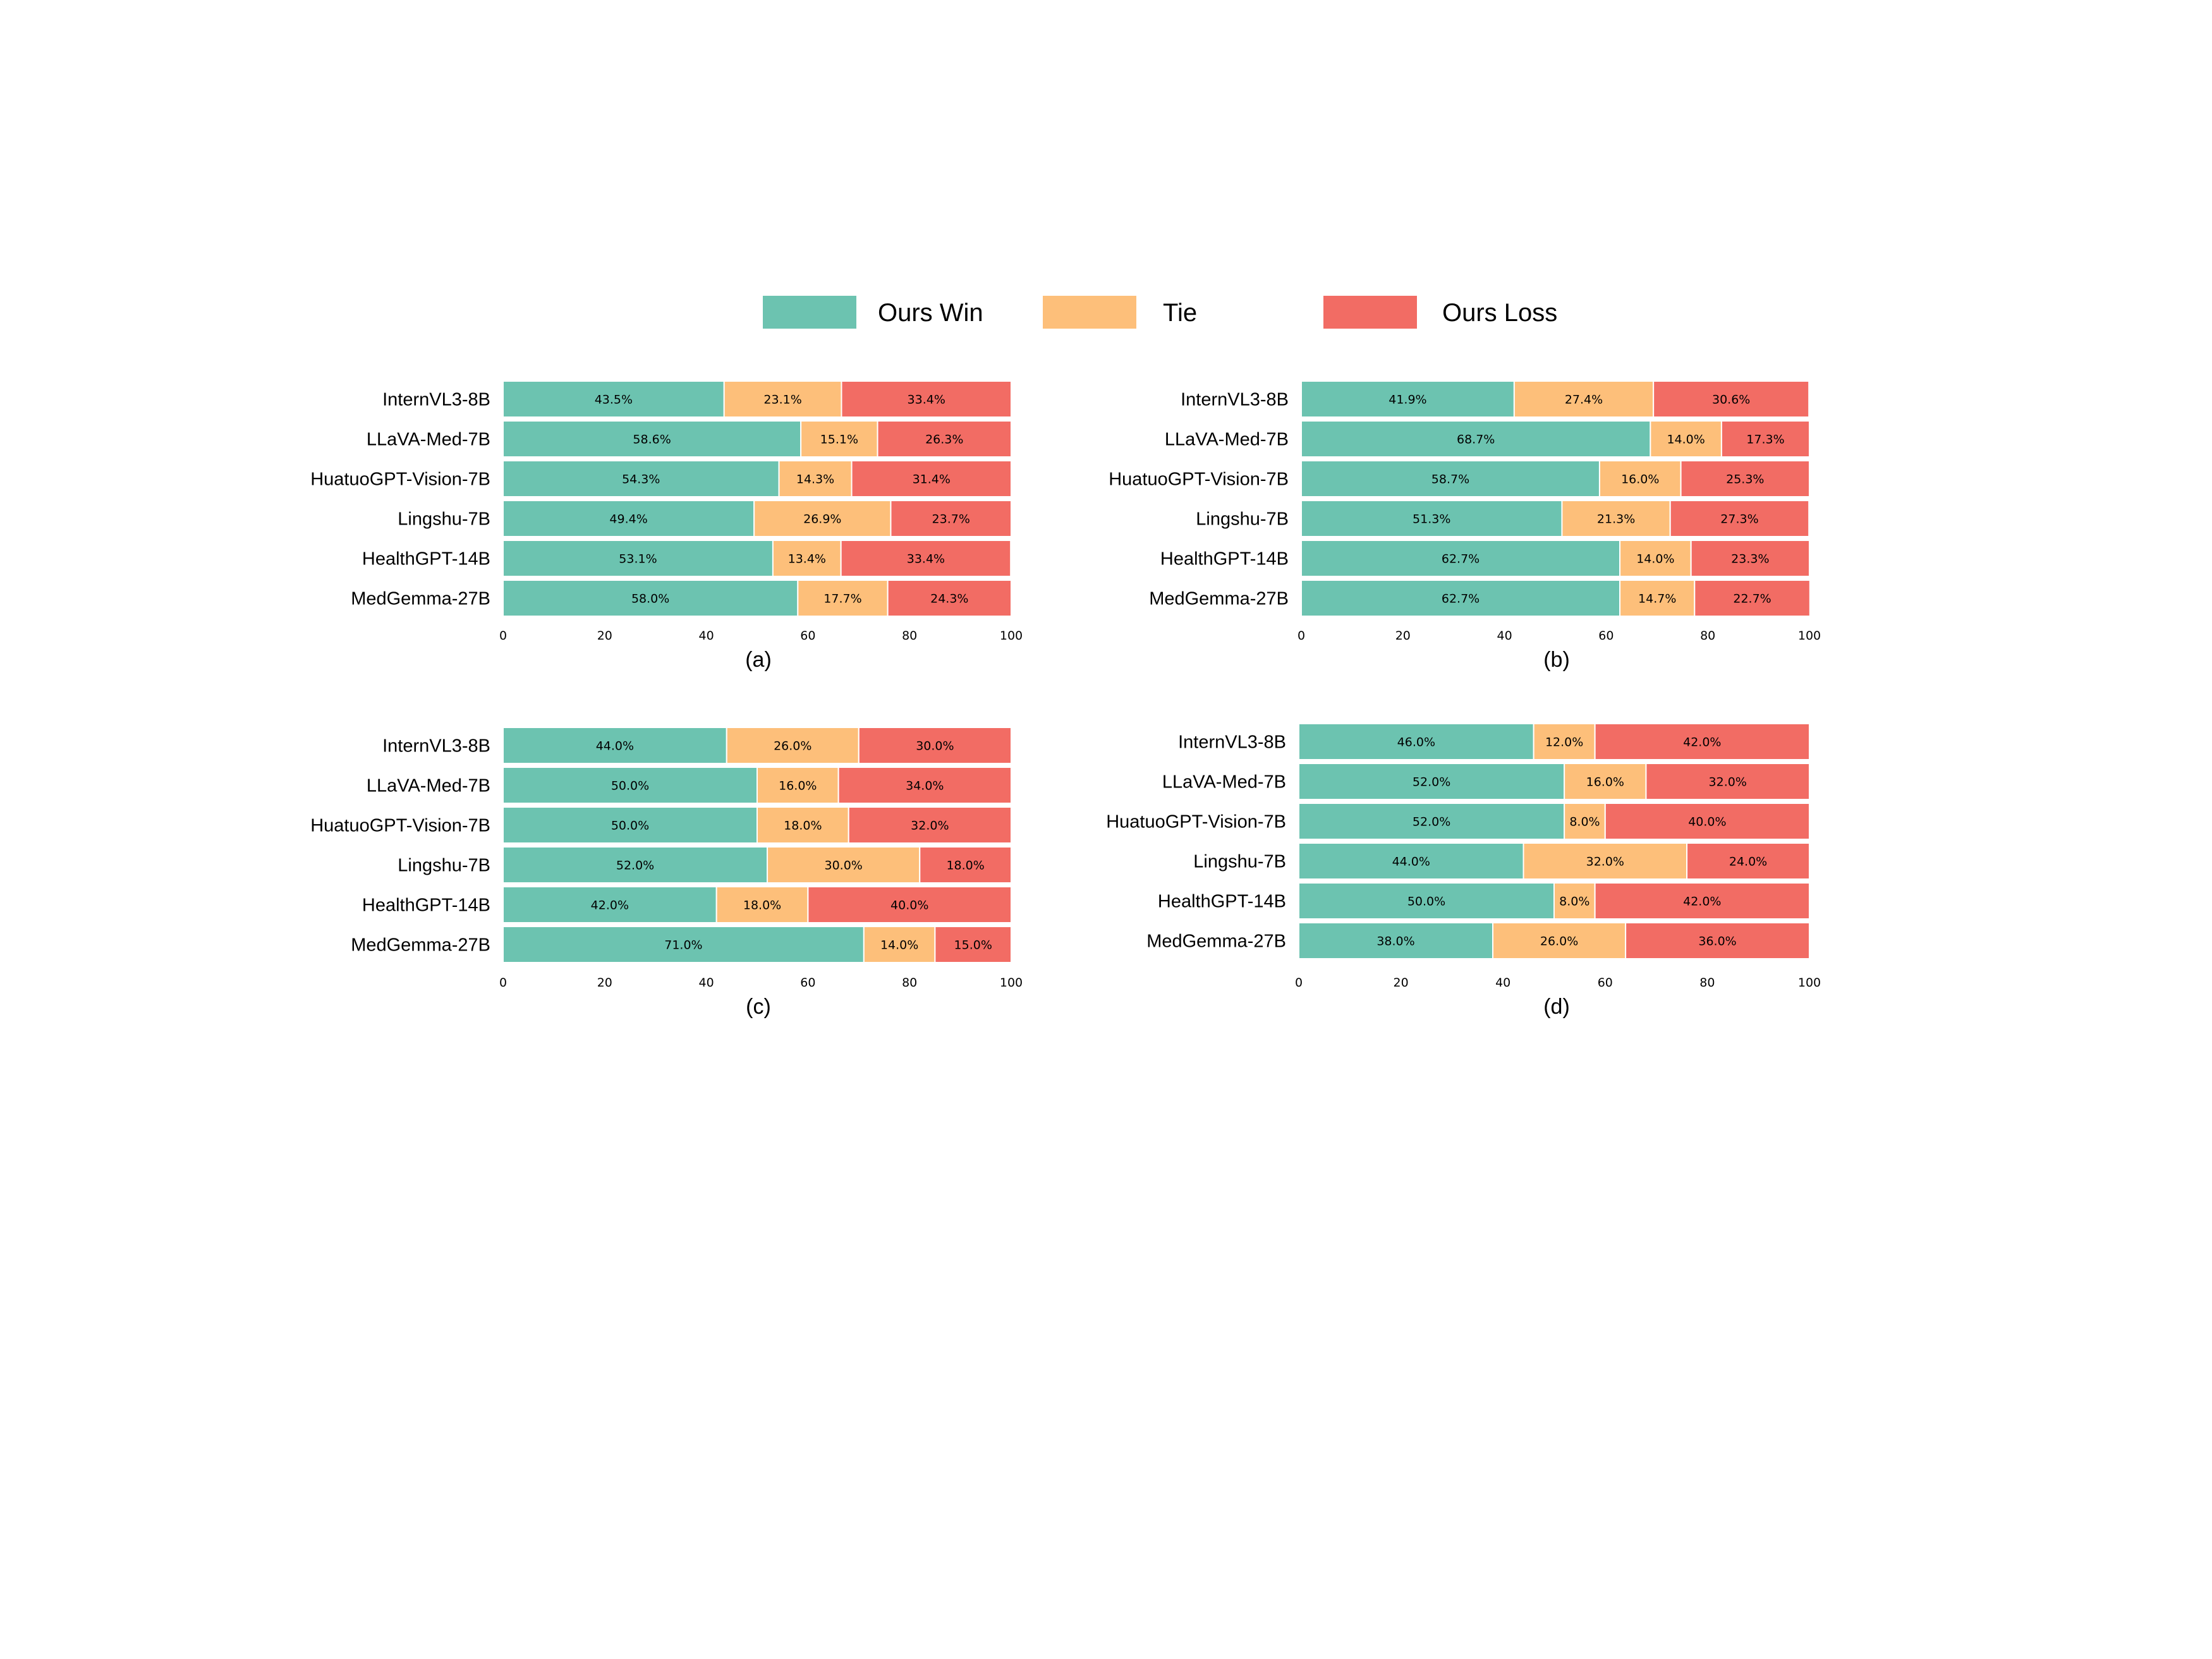 This screenshot has height=1659, width=2212. I want to click on data-label-loss: 23.7%, so click(951, 519).